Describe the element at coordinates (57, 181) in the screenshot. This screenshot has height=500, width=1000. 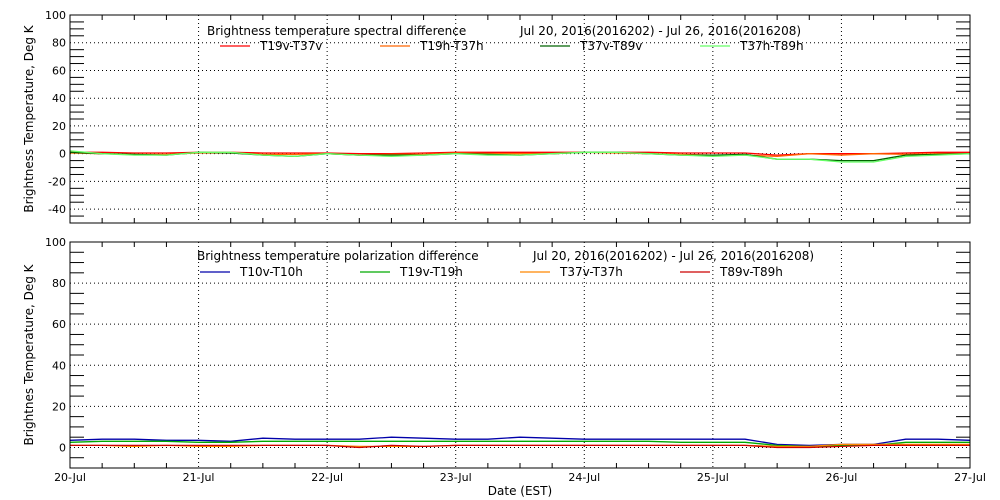
I see `y-tick-label: -20` at that location.